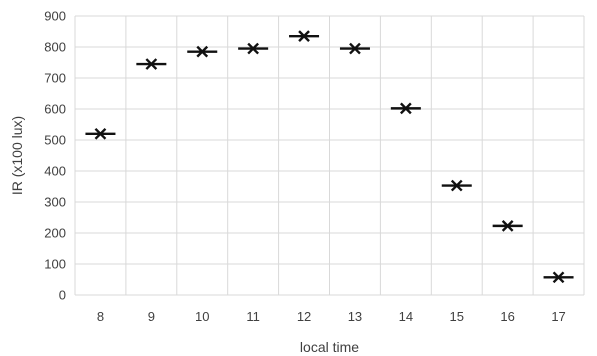 This screenshot has width=597, height=356. I want to click on y-axis-title: IR (x100 lux), so click(17, 155).